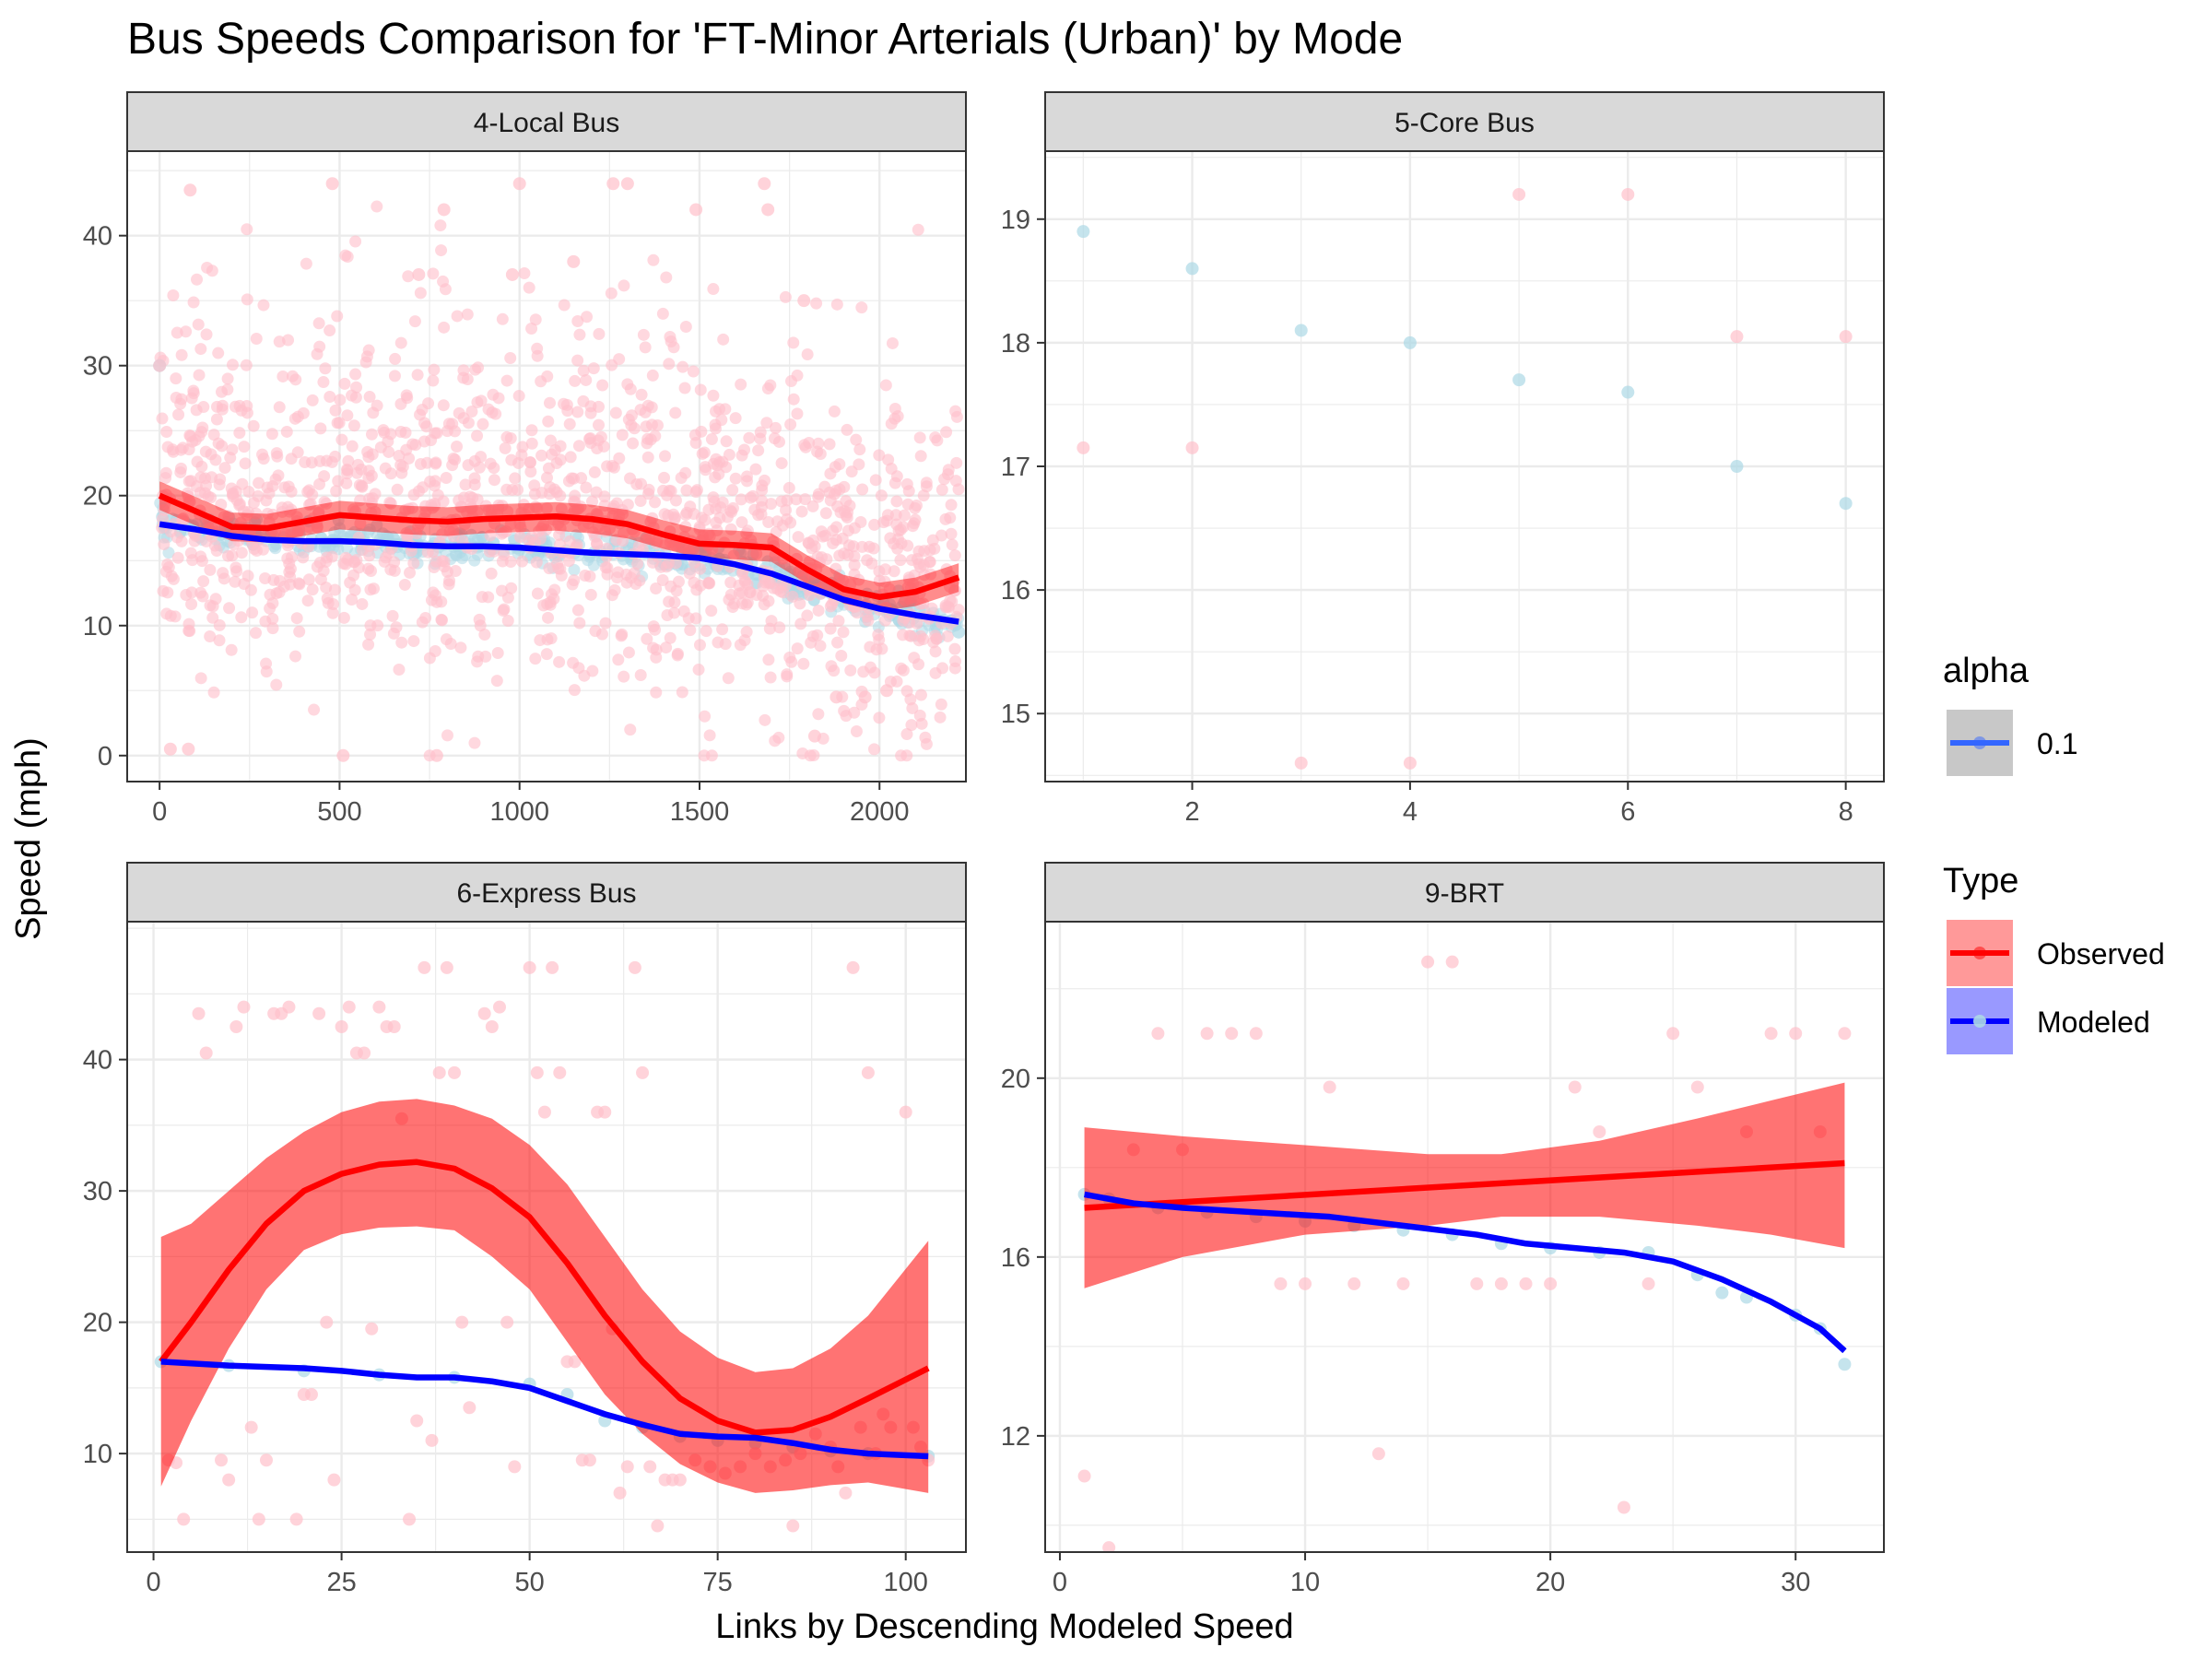 The width and height of the screenshot is (2212, 1659). I want to click on x-tick-label: 100, so click(906, 1582).